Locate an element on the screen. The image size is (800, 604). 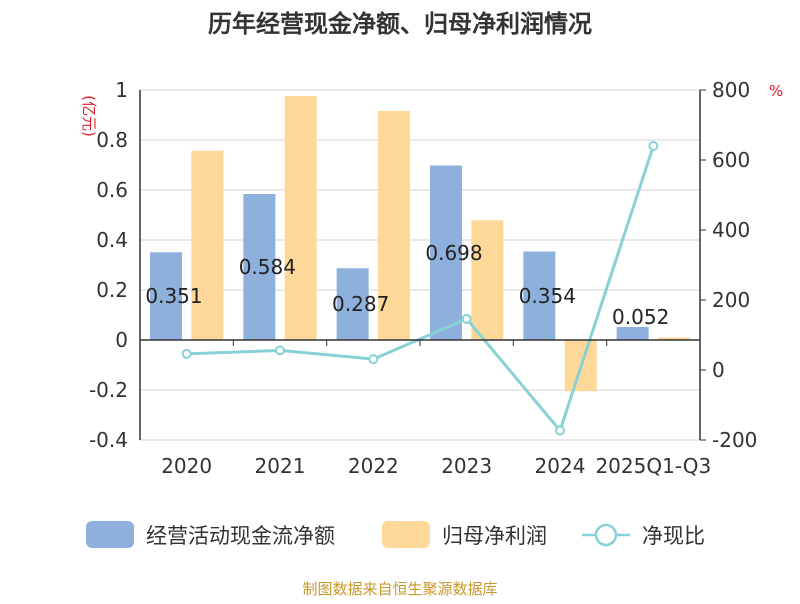
right-axis-tick-label: 200 is located at coordinates (731, 300).